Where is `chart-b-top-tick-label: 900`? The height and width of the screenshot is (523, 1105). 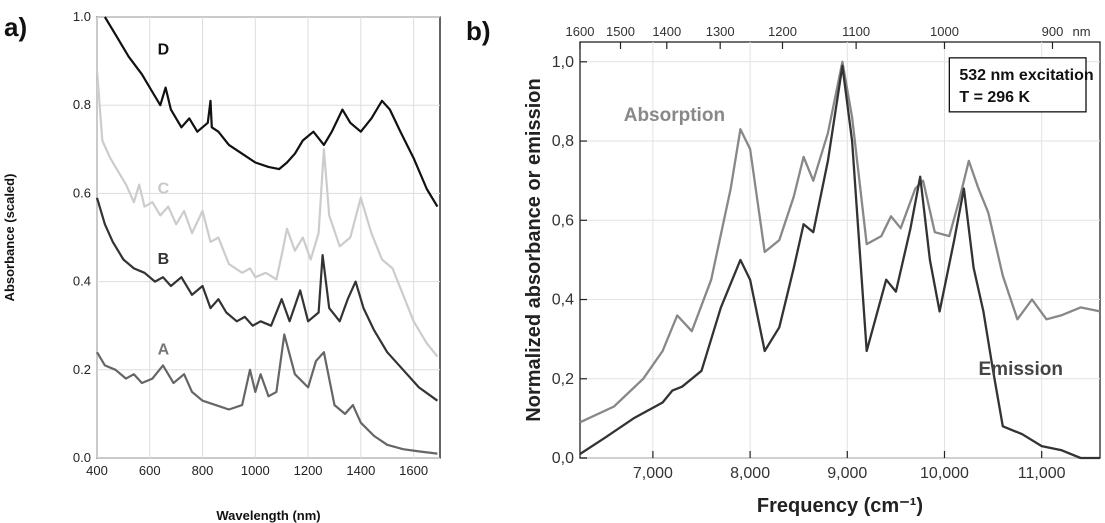
chart-b-top-tick-label: 900 is located at coordinates (1053, 31).